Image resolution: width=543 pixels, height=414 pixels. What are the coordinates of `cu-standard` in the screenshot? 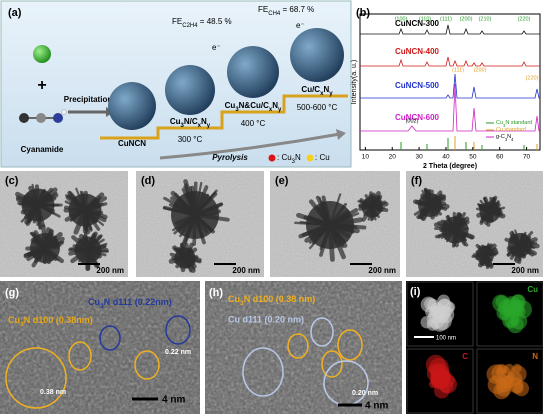 It's located at (496, 143).